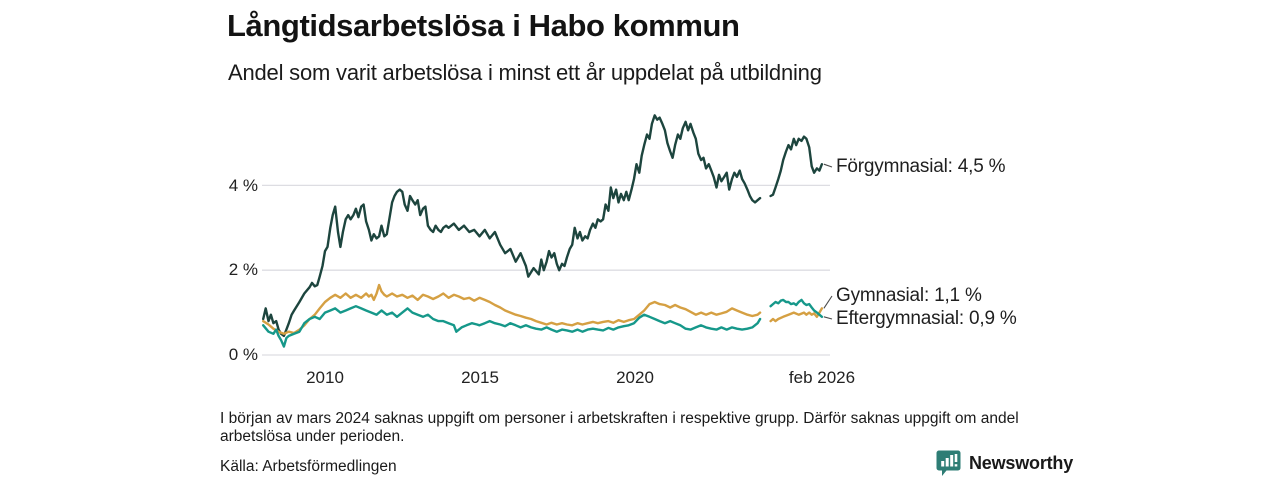  Describe the element at coordinates (822, 377) in the screenshot. I see `x-tick-feb-2026: feb 2026` at that location.